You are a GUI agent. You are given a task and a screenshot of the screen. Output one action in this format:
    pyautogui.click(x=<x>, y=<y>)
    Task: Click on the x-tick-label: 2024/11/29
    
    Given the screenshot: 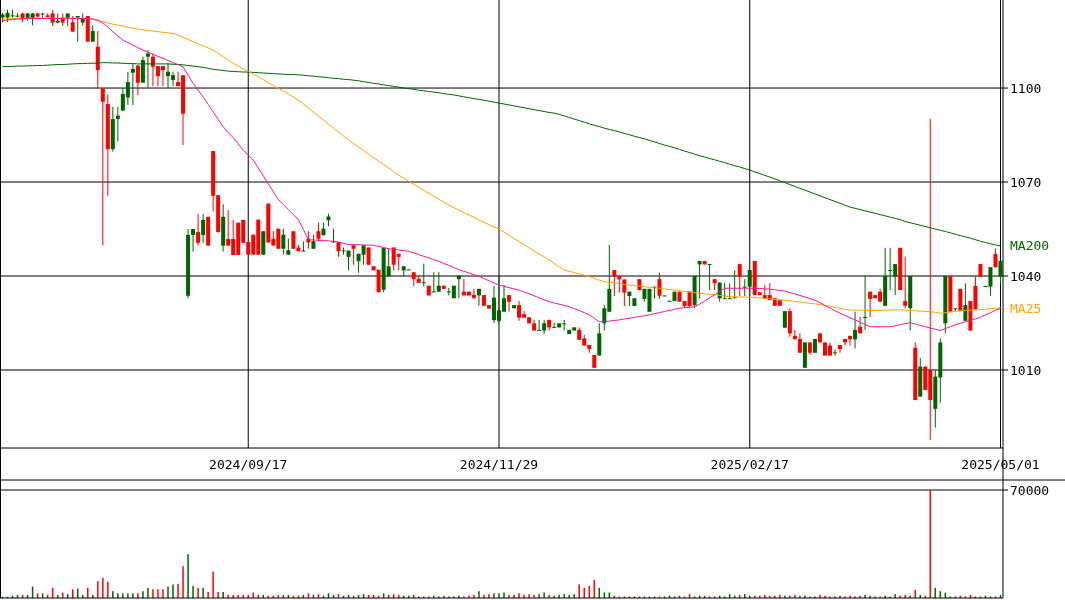 What is the action you would take?
    pyautogui.click(x=499, y=464)
    